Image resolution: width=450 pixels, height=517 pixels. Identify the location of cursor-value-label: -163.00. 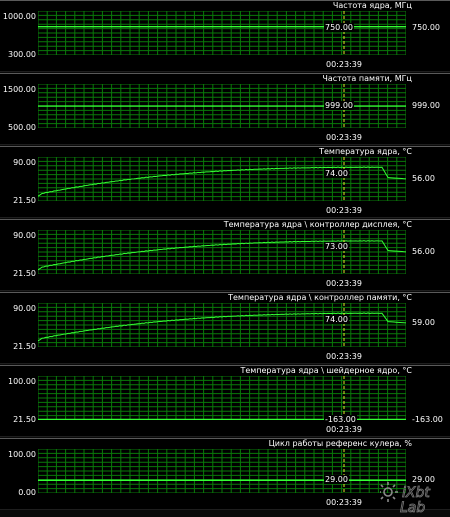
(340, 419).